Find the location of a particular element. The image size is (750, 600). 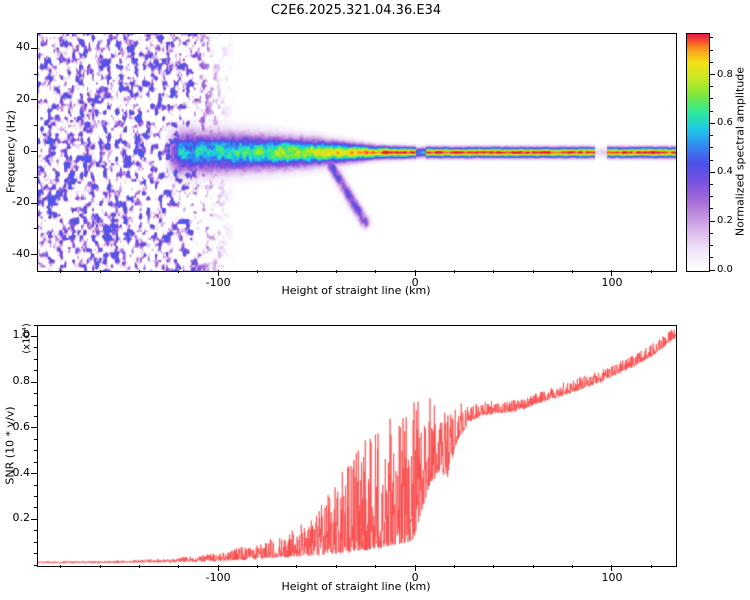

snr-yaxis-label: SNR (10 * v/v) is located at coordinates (10, 445).